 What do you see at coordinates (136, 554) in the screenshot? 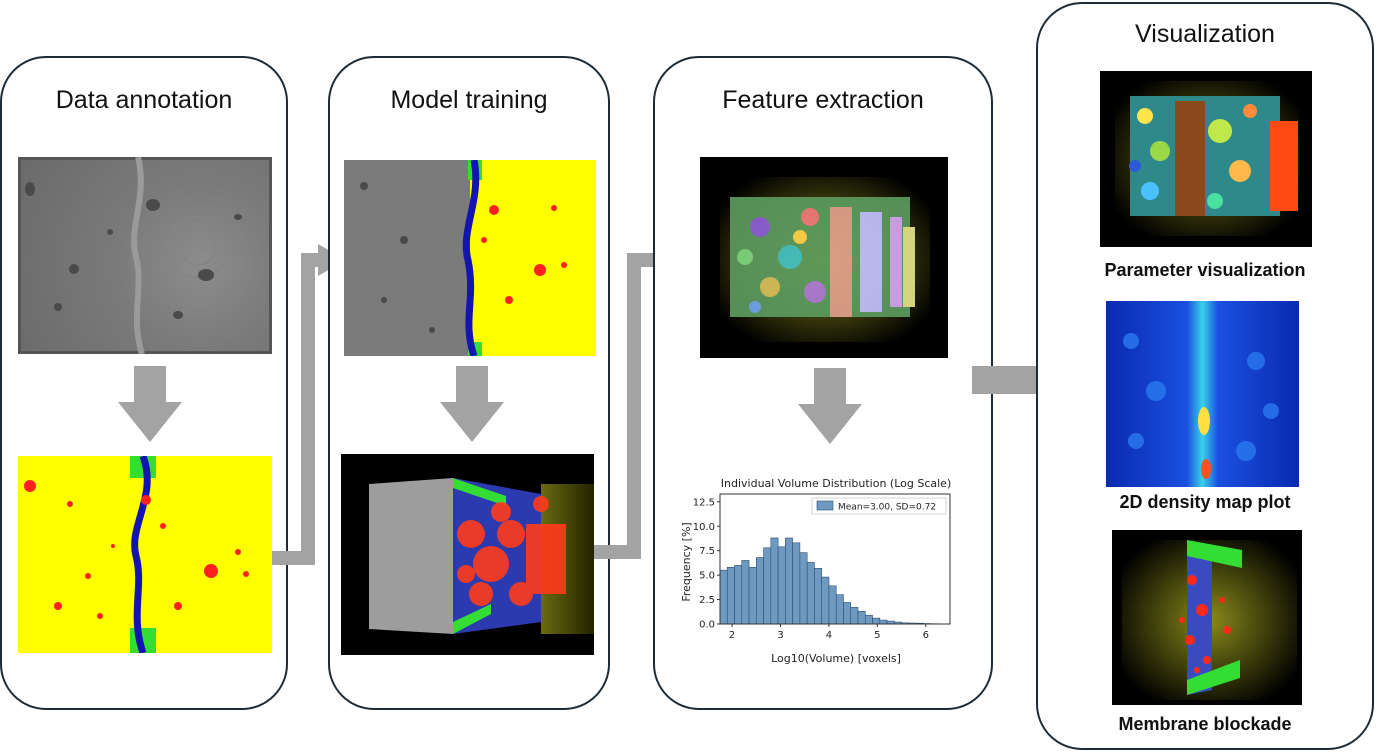
I see `annotation-mask-features` at bounding box center [136, 554].